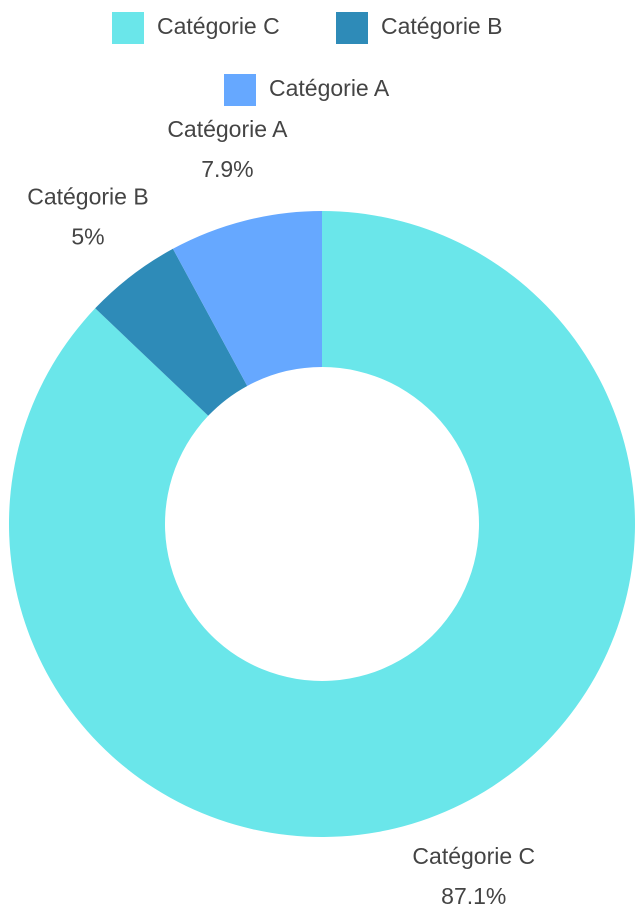 This screenshot has height=911, width=636. I want to click on legend-label: Catégorie A, so click(329, 88).